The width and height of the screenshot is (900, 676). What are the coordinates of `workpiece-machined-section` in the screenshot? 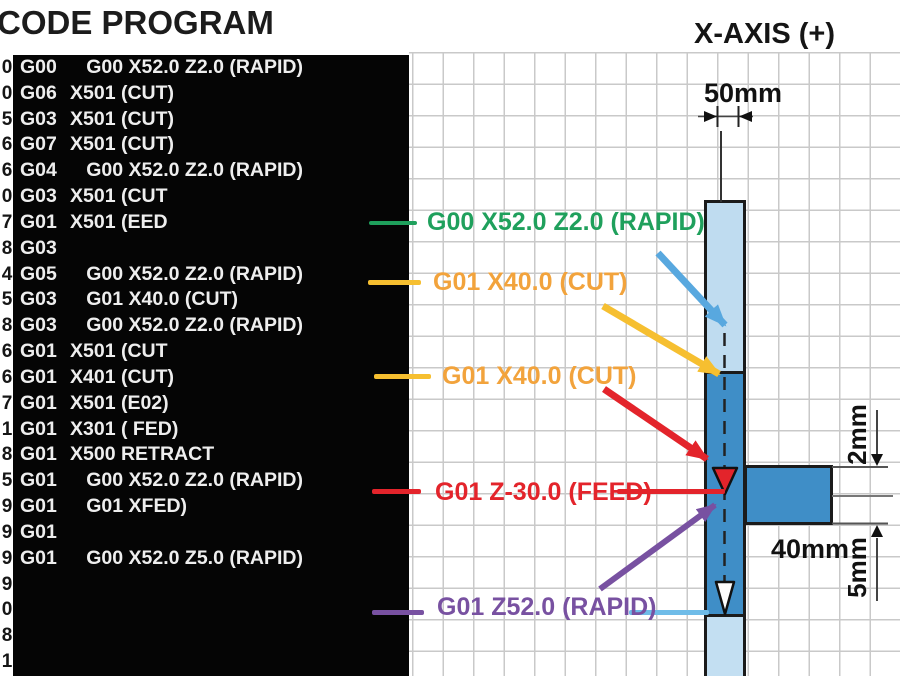 It's located at (725, 494).